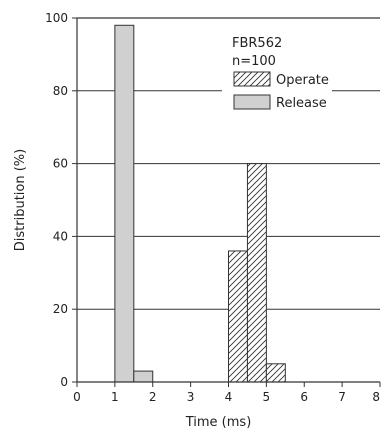 The image size is (386, 436). I want to click on legend-subtitle: n=100, so click(254, 61).